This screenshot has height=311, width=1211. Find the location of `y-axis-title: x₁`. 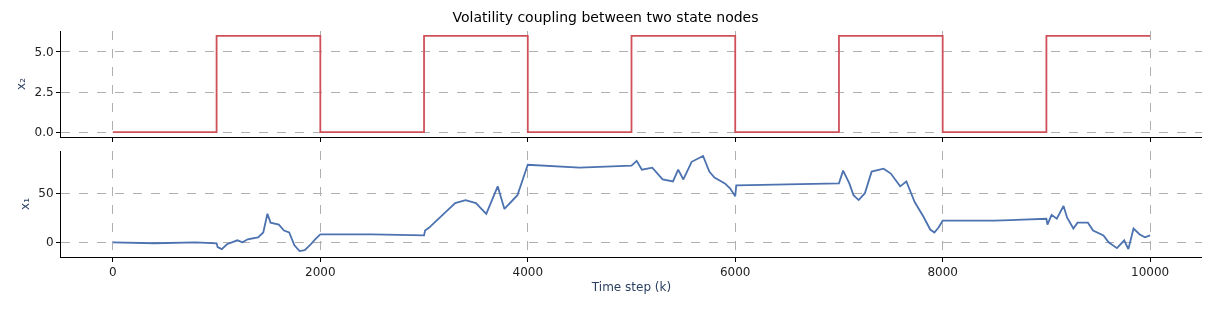

y-axis-title: x₁ is located at coordinates (24, 203).